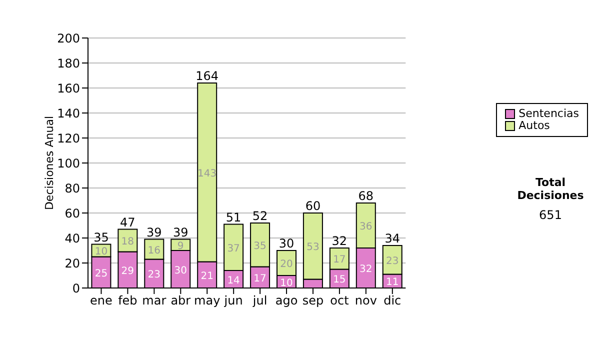 The image size is (600, 340). What do you see at coordinates (534, 125) in the screenshot?
I see `legend-label: Autos` at bounding box center [534, 125].